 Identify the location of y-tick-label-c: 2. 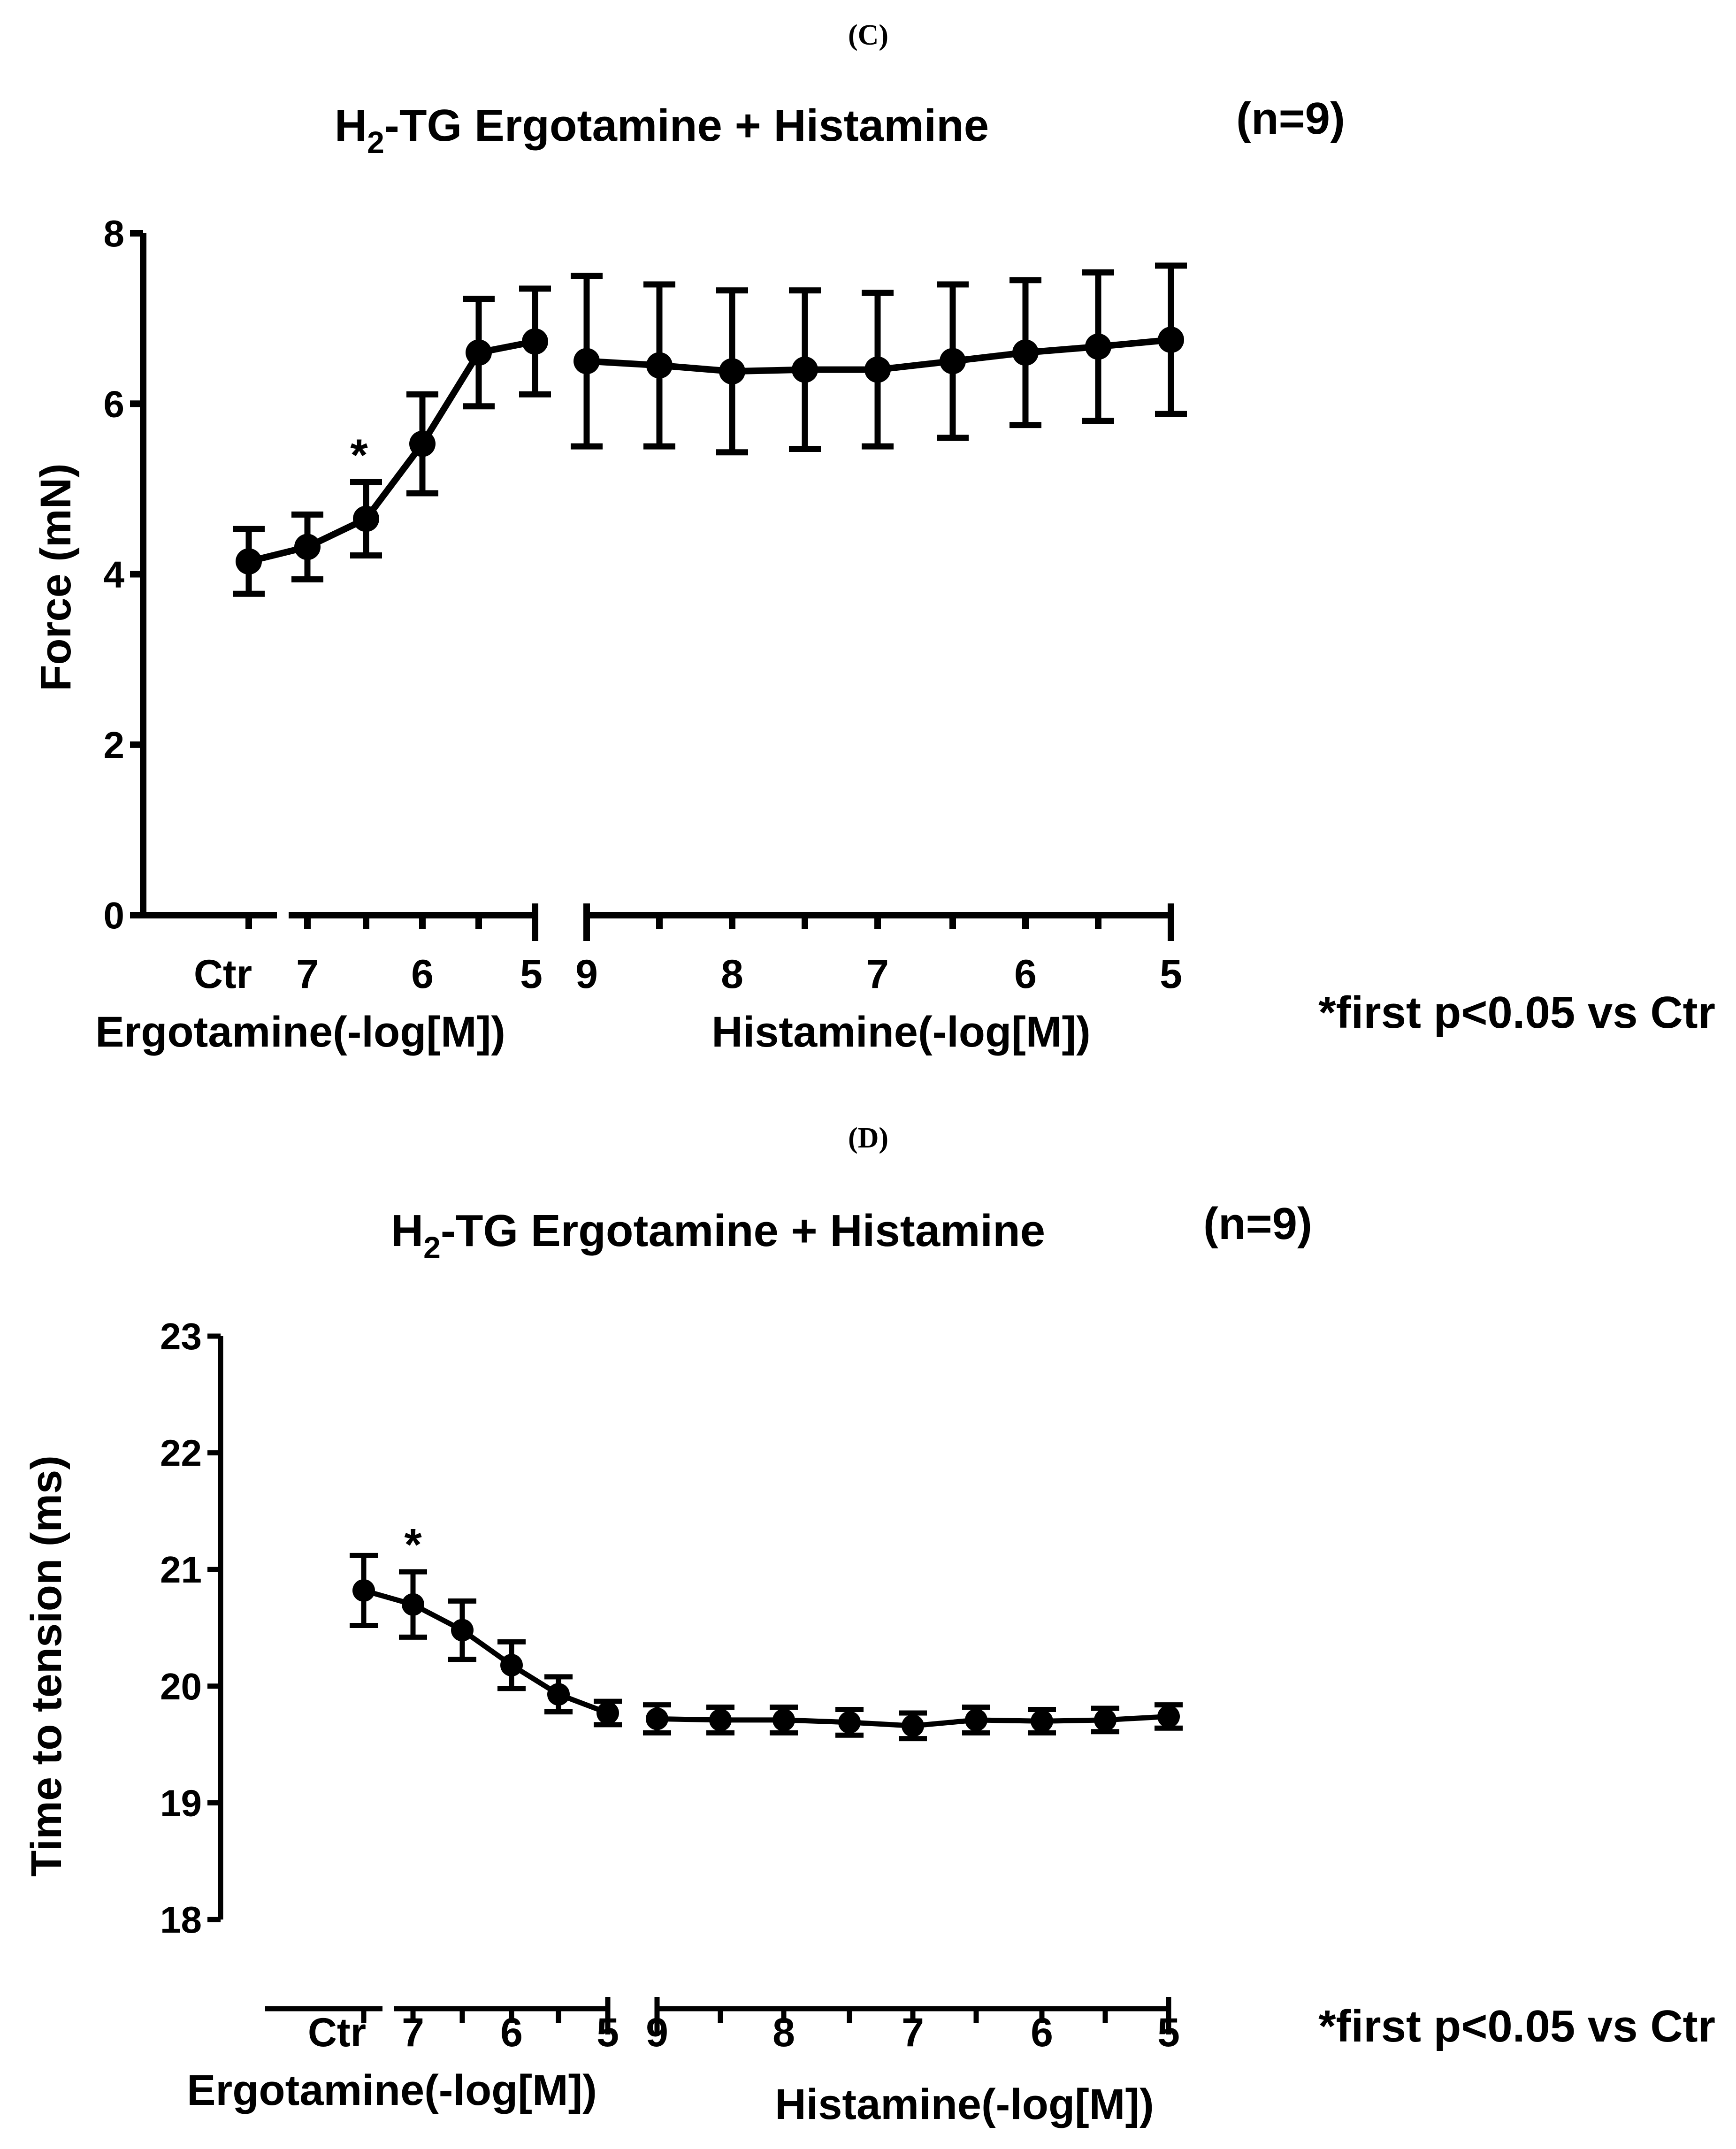
(114, 745).